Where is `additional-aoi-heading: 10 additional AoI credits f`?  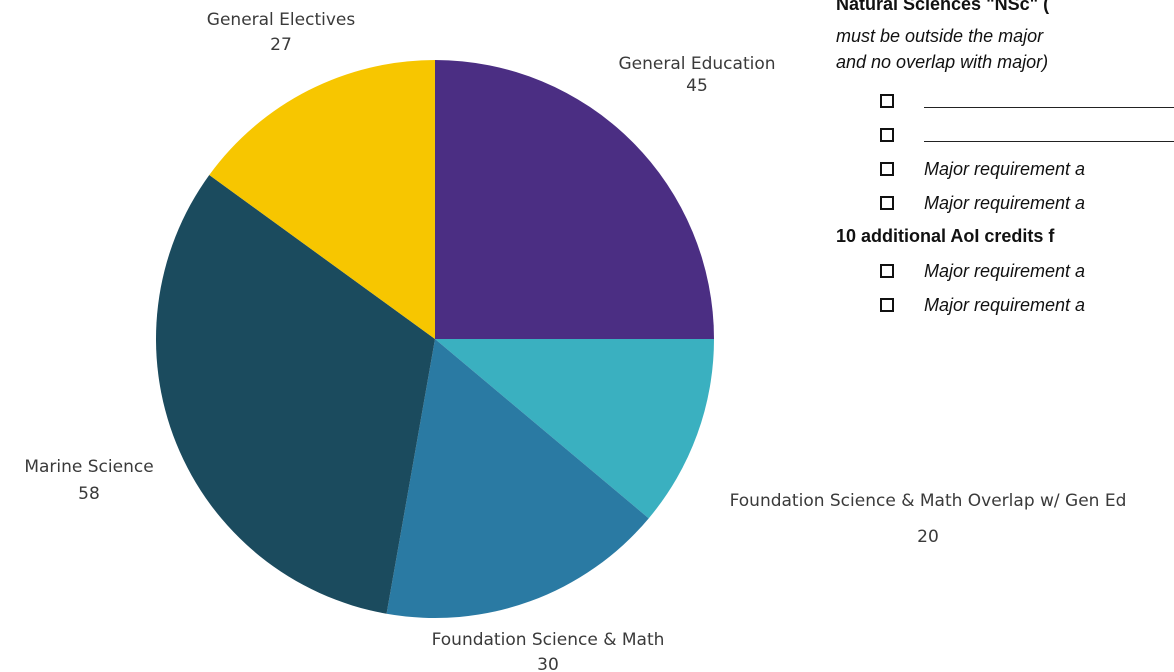 additional-aoi-heading: 10 additional AoI credits f is located at coordinates (945, 236).